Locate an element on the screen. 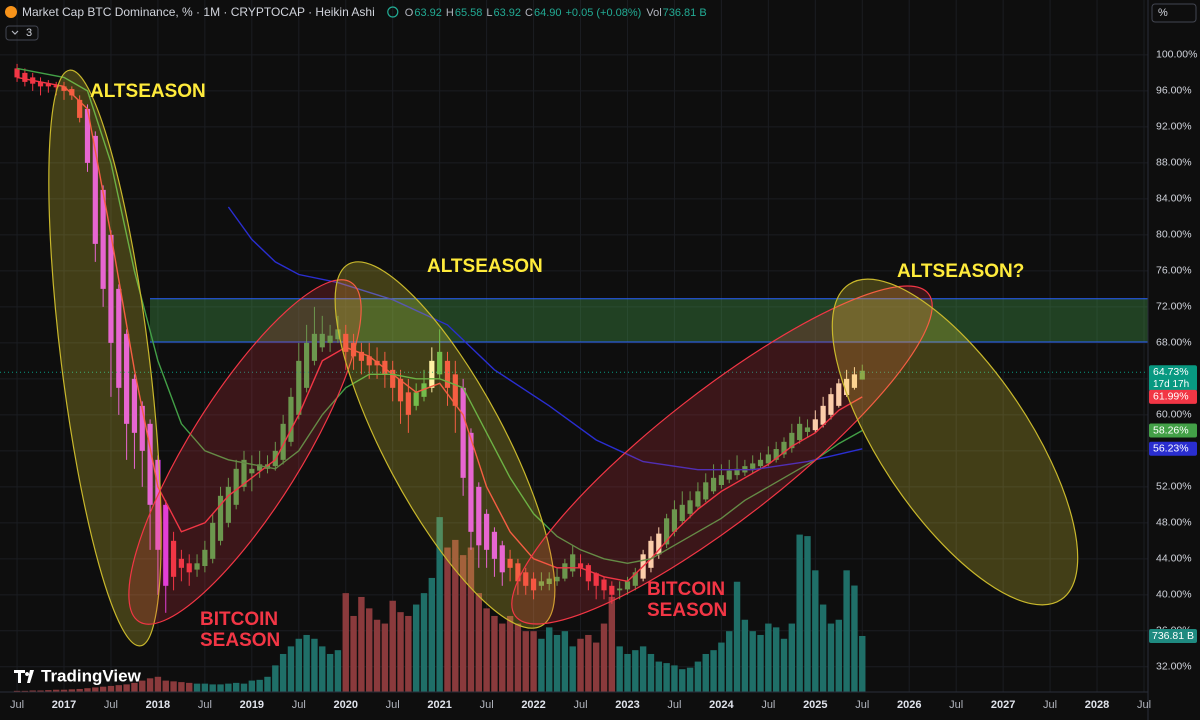 Image resolution: width=1200 pixels, height=720 pixels. ma-label: 61.99% is located at coordinates (1171, 397).